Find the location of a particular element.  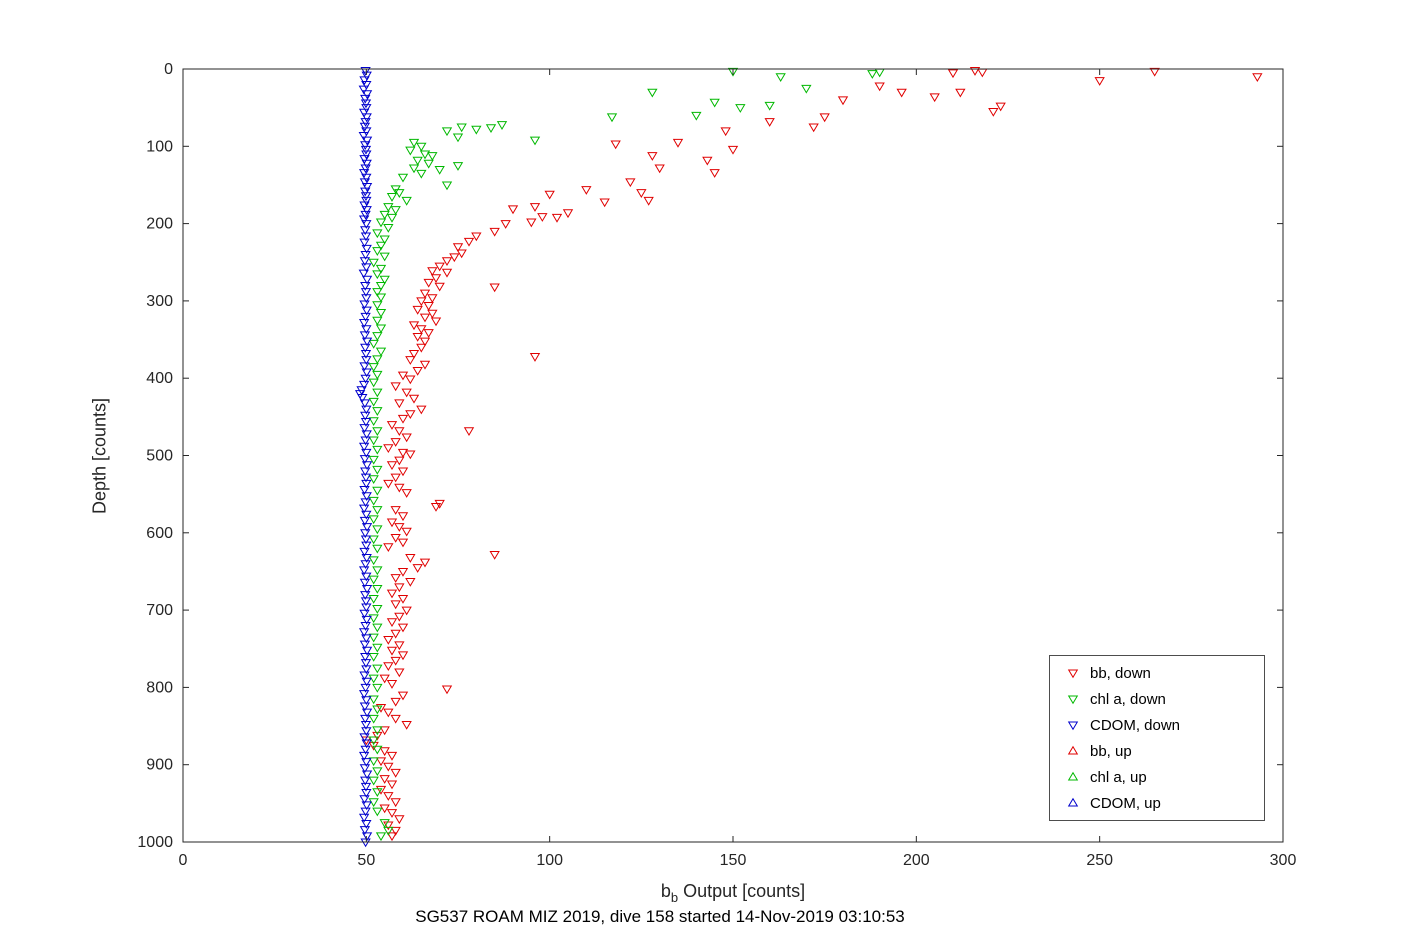

triangle-down-marker-icon is located at coordinates (1073, 699).